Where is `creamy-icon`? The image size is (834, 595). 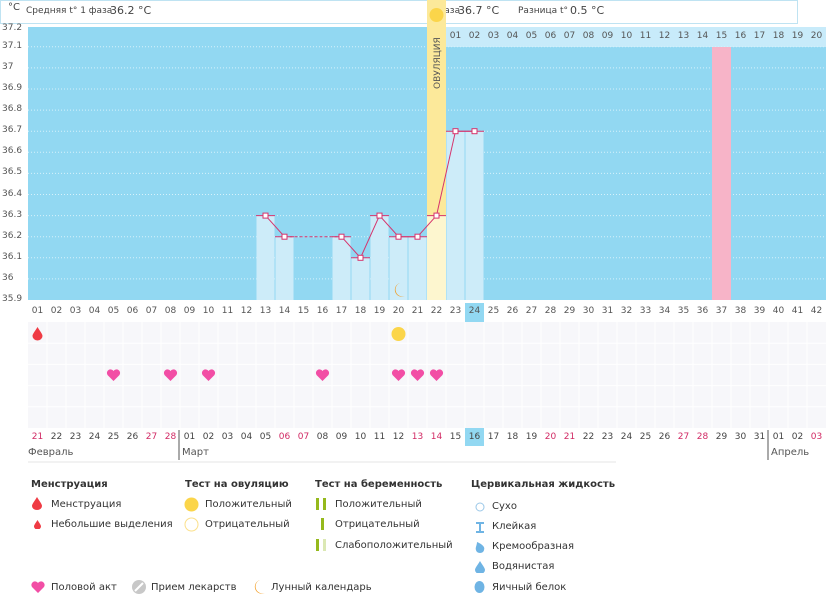 creamy-icon is located at coordinates (480, 547).